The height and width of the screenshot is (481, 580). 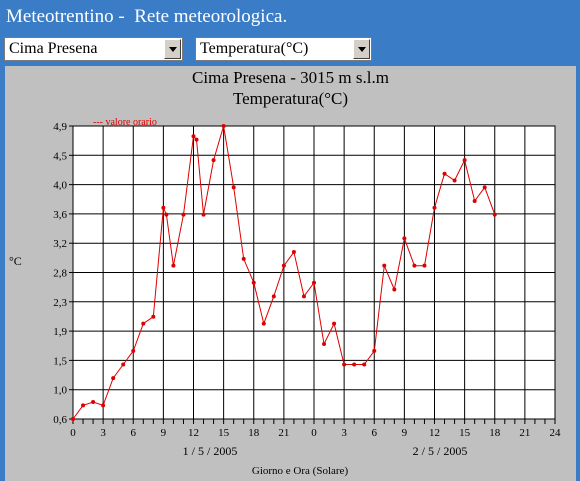 What do you see at coordinates (60, 215) in the screenshot?
I see `y-tick-label: 3,6` at bounding box center [60, 215].